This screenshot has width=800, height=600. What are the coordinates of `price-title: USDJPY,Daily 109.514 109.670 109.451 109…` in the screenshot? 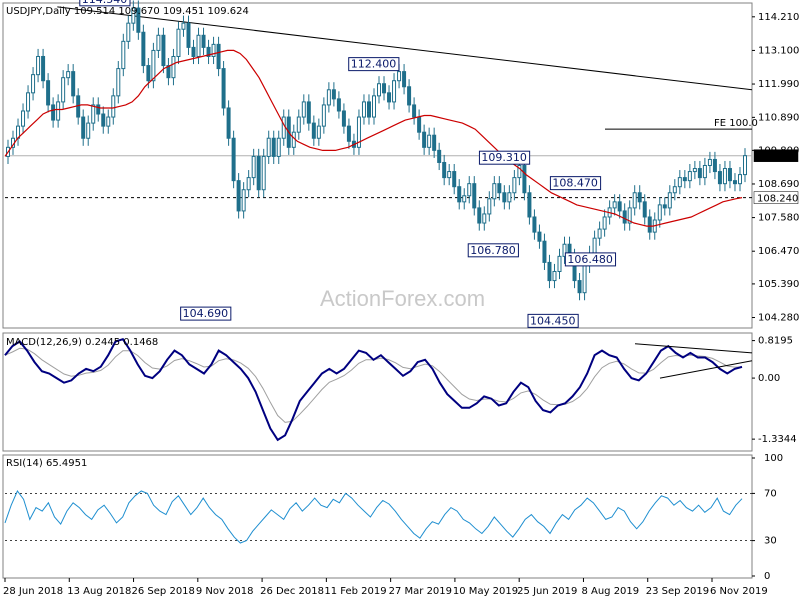 It's located at (127, 11).